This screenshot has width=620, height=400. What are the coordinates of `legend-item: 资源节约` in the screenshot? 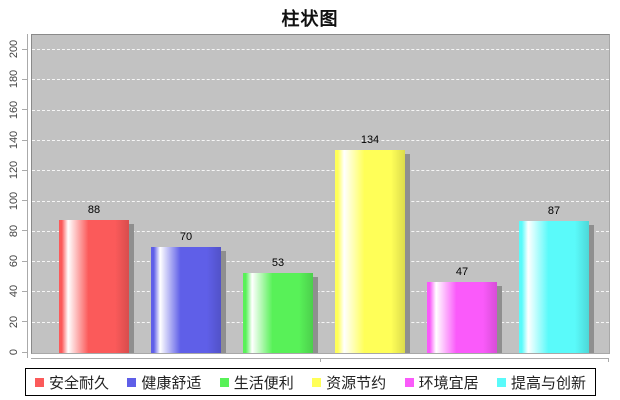 It's located at (349, 382).